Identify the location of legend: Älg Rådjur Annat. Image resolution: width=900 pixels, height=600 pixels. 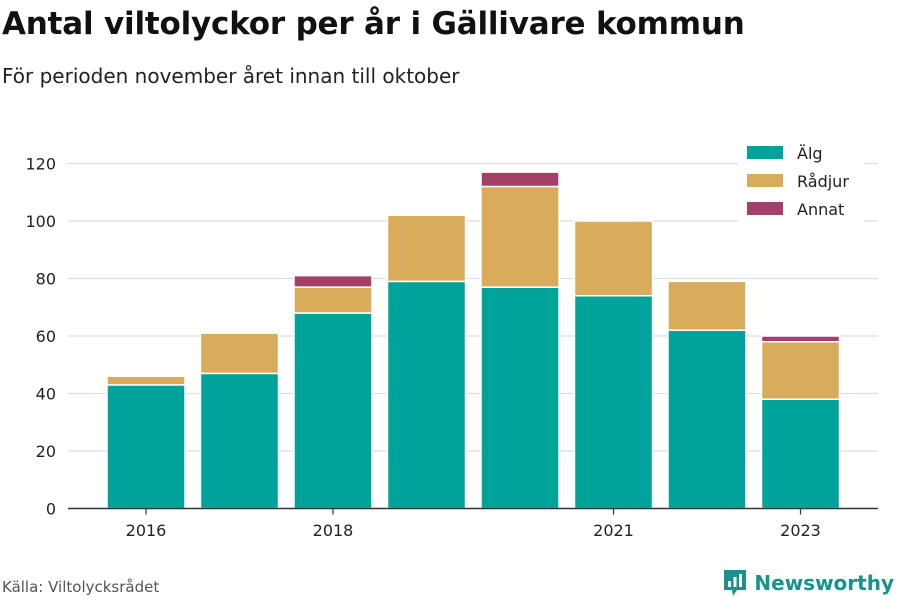
(801, 182).